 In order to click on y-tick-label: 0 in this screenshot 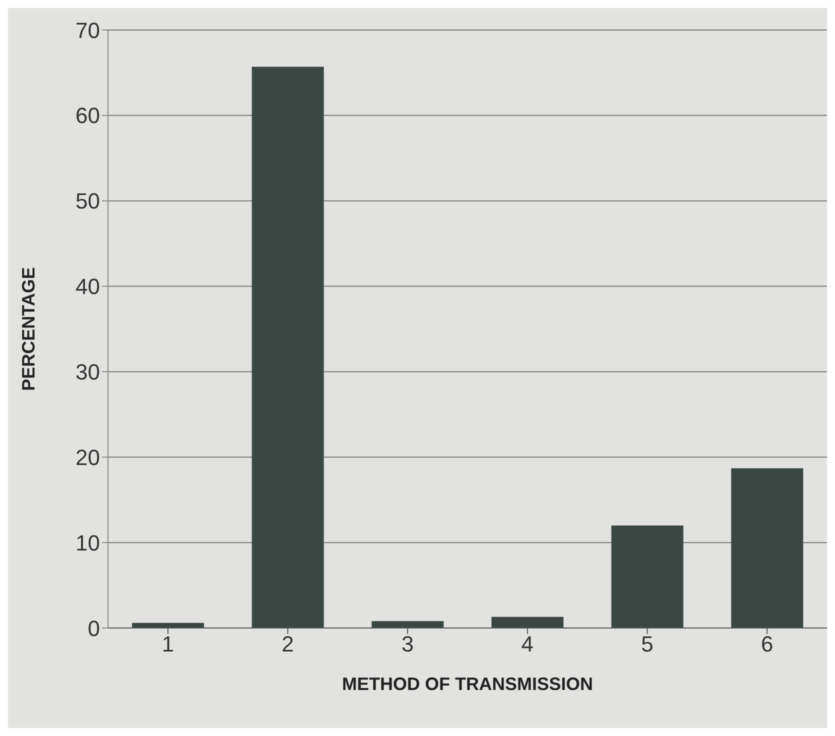, I will do `click(94, 628)`.